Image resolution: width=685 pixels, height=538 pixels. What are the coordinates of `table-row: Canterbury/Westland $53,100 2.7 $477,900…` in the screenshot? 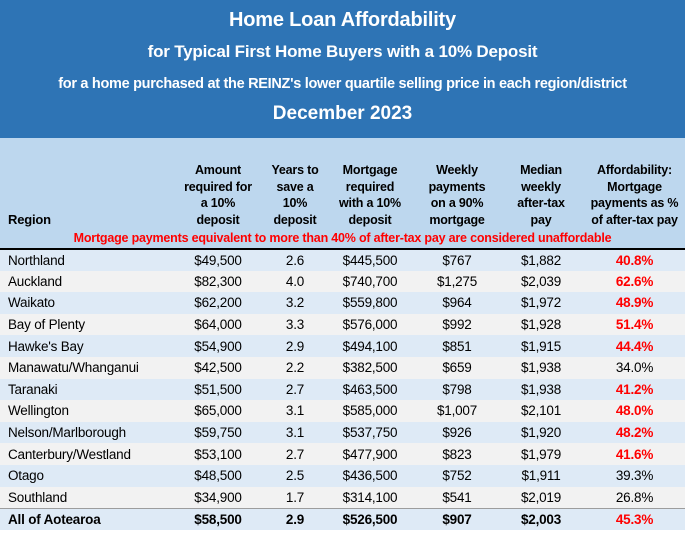 It's located at (342, 454).